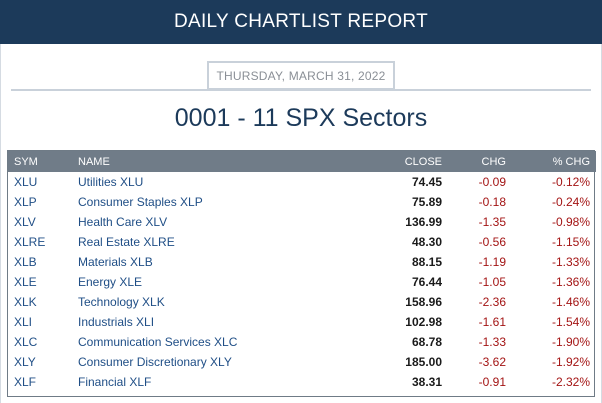 This screenshot has height=403, width=602. What do you see at coordinates (302, 161) in the screenshot?
I see `table-header-row: SYM NAME CLOSE CHG % CHG` at bounding box center [302, 161].